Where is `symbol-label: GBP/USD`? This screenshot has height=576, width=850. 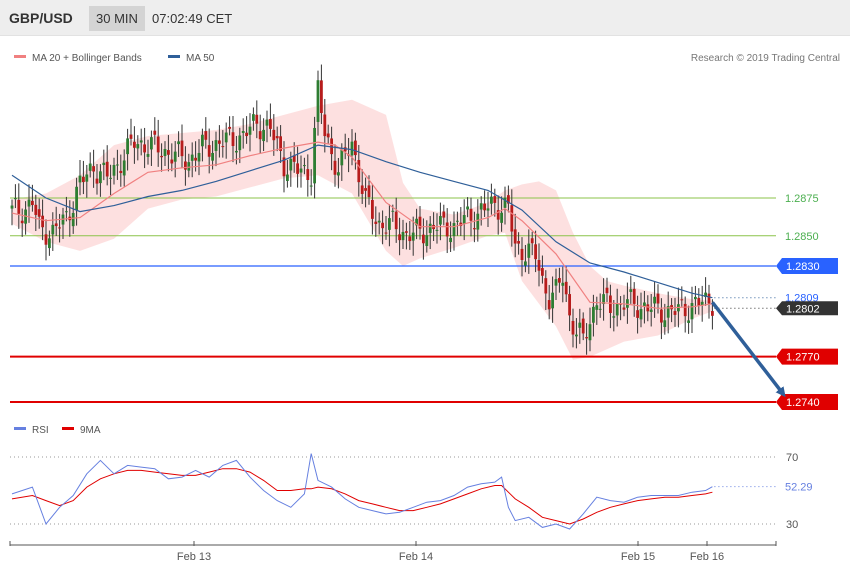 symbol-label: GBP/USD is located at coordinates (41, 18).